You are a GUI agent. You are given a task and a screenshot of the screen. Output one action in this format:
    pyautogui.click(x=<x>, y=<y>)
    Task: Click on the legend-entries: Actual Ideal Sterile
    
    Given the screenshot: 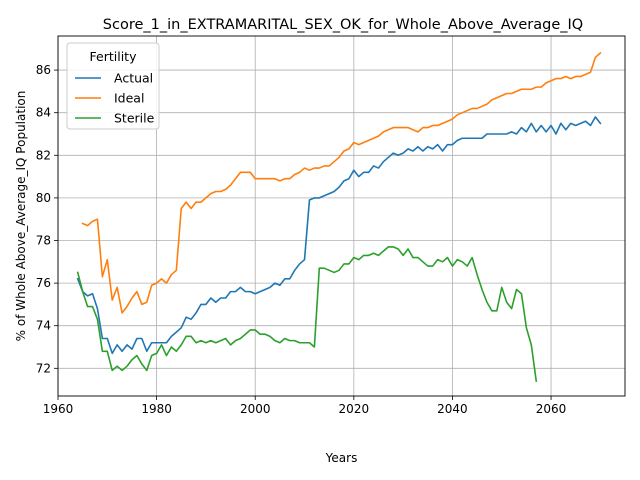 What is the action you would take?
    pyautogui.click(x=115, y=98)
    